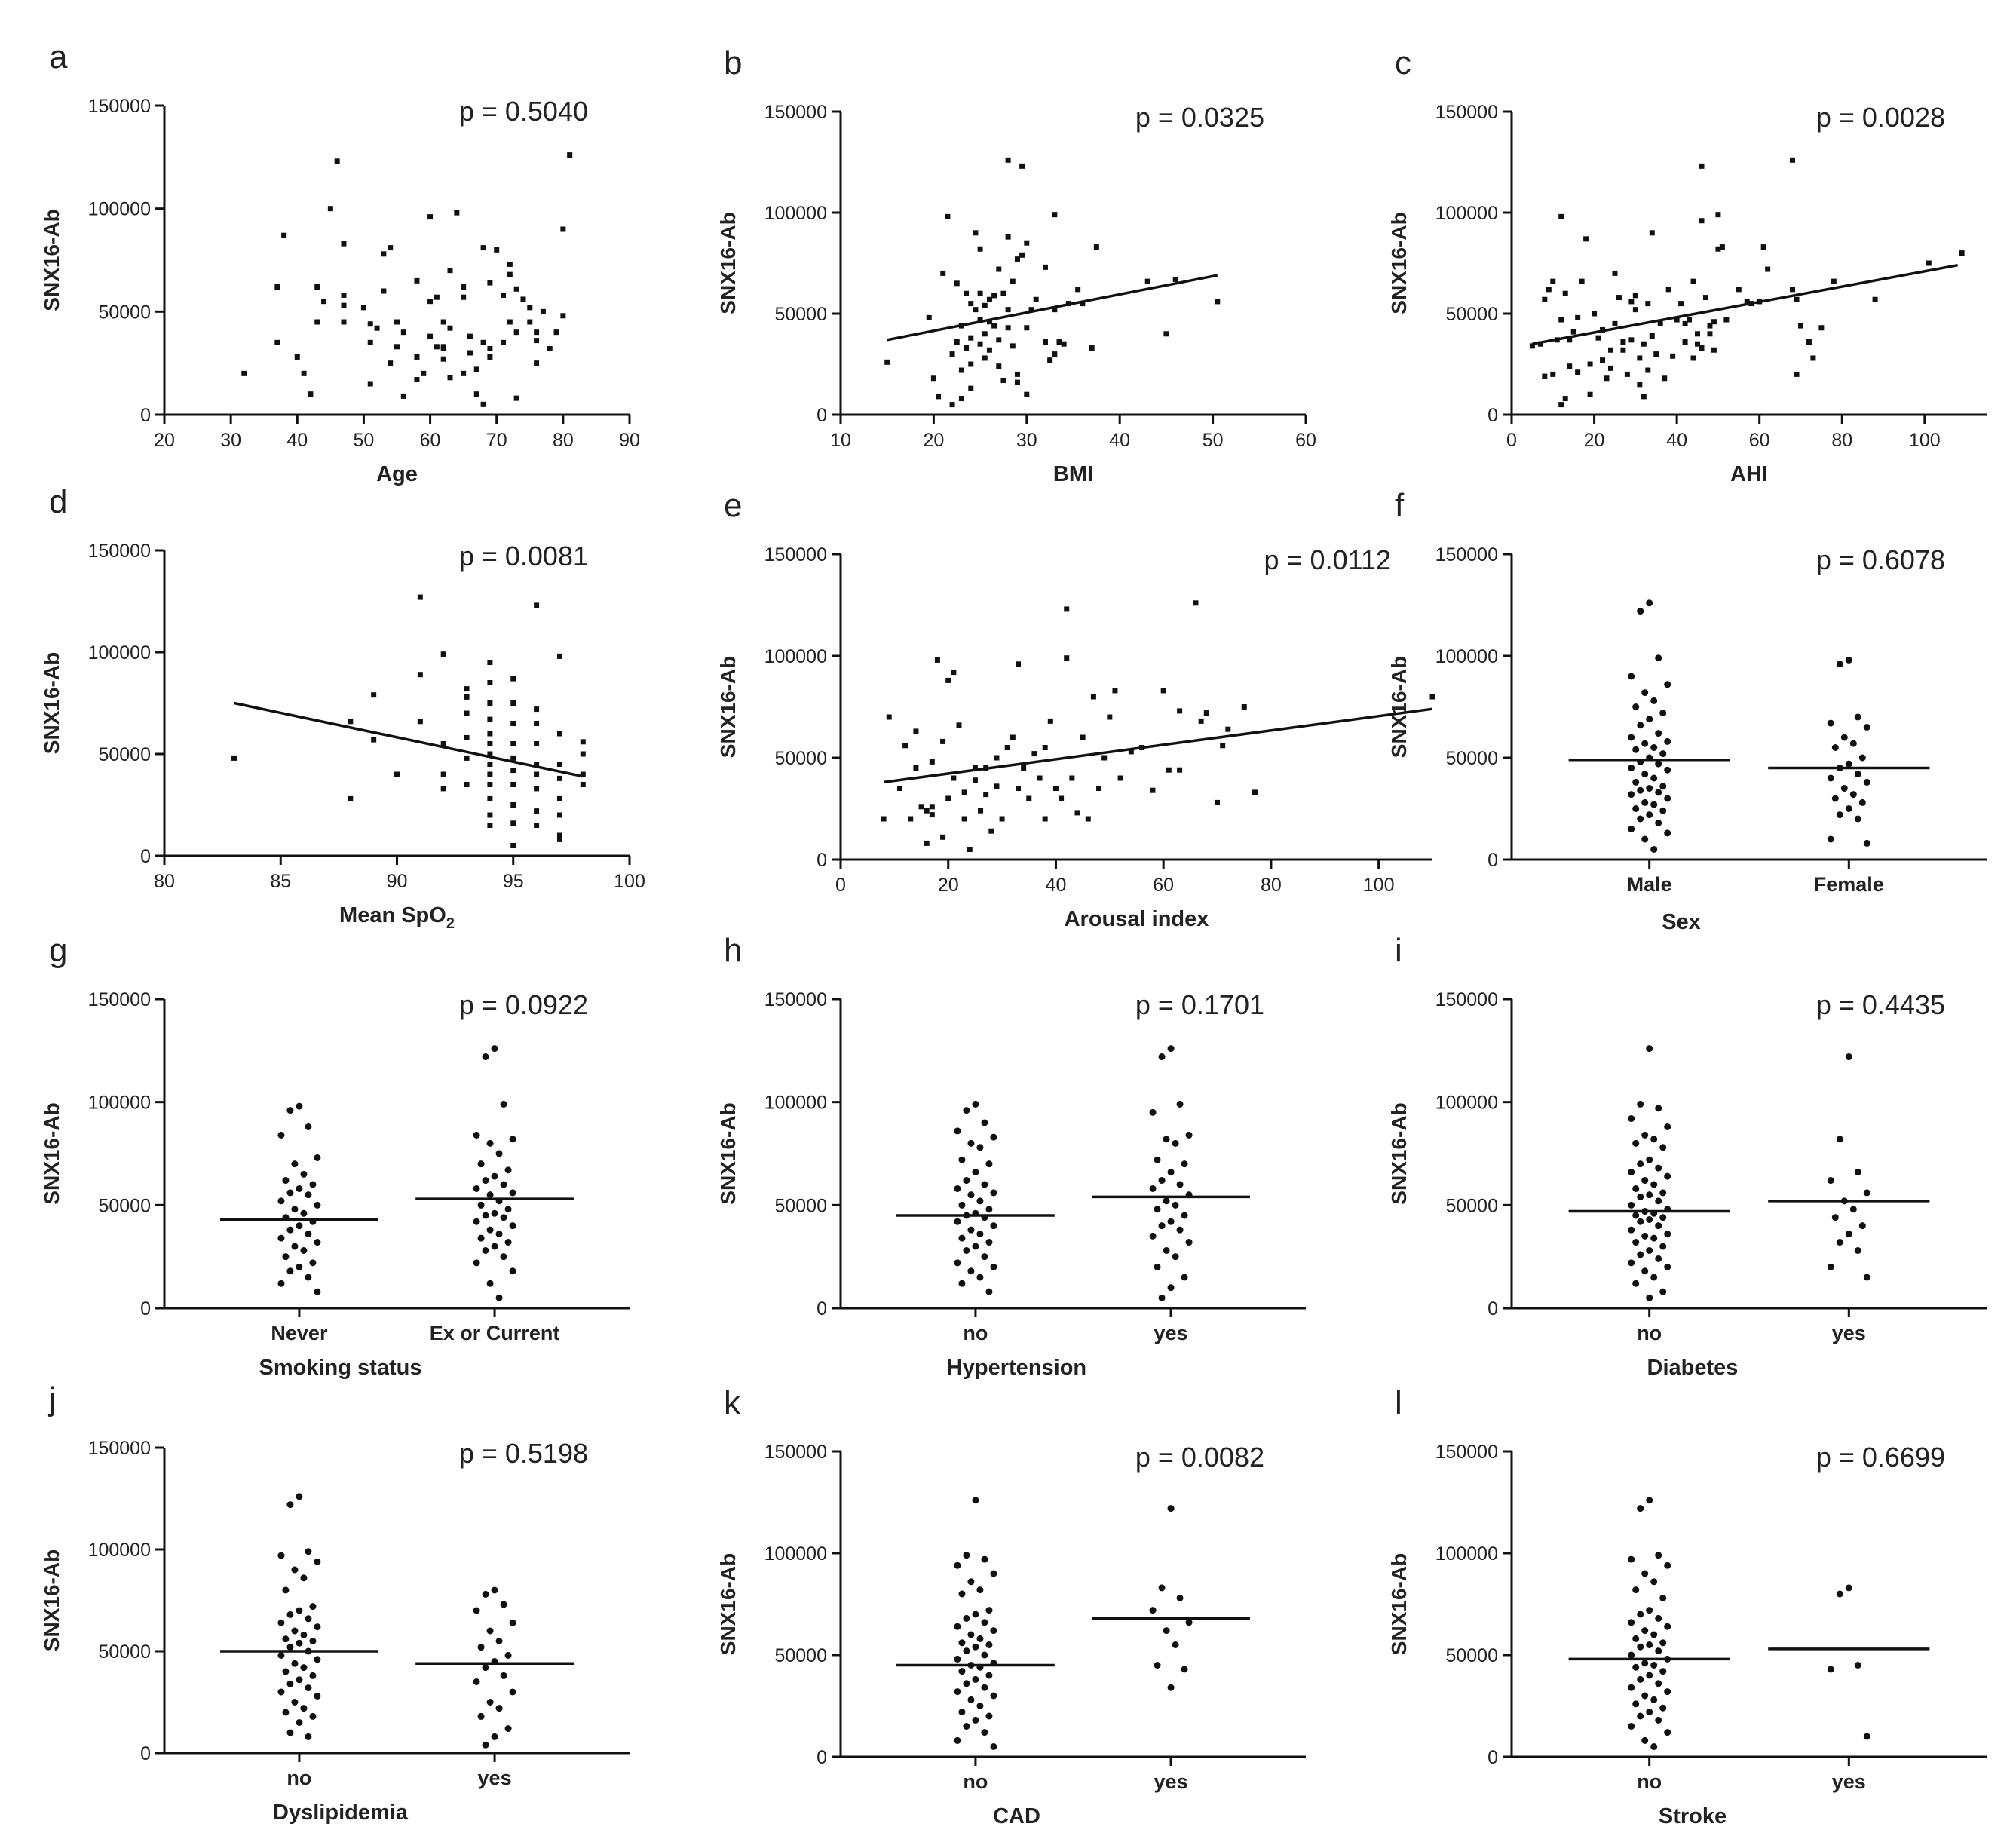 The image size is (2016, 1839). Describe the element at coordinates (733, 63) in the screenshot. I see `panel-letter: b` at that location.